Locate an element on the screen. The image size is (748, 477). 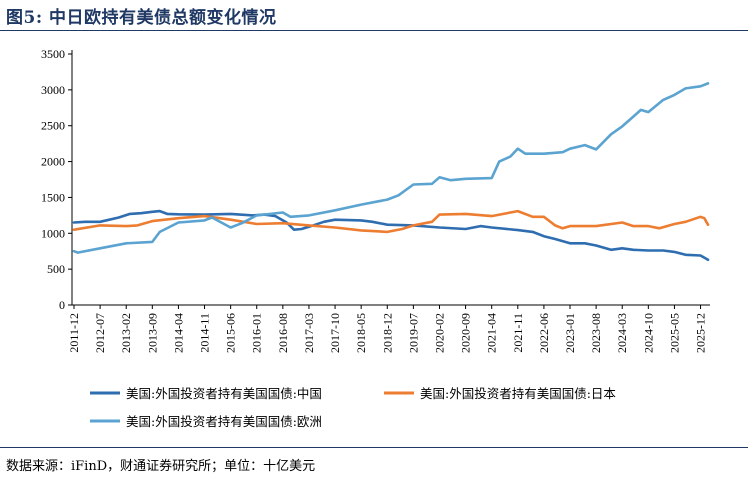
x-tick-label: 2011-12 is located at coordinates (74, 333).